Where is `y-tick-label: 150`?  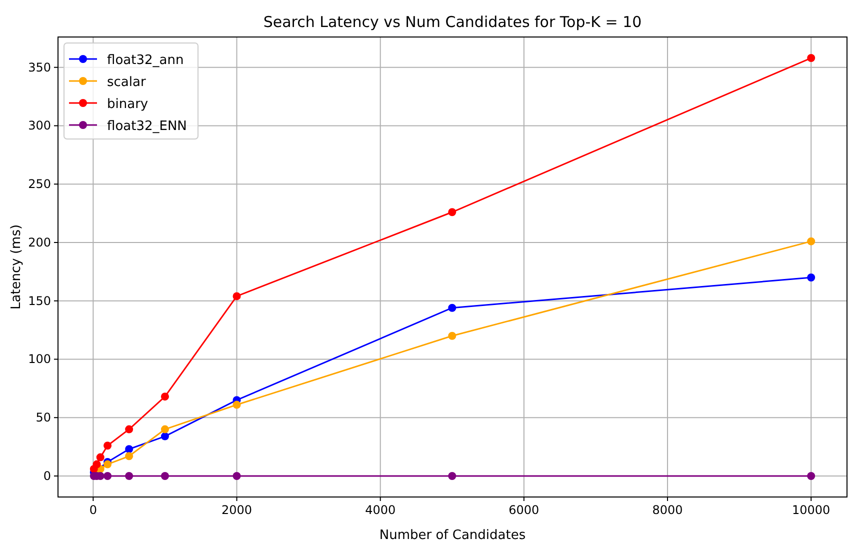
y-tick-label: 150 is located at coordinates (39, 301).